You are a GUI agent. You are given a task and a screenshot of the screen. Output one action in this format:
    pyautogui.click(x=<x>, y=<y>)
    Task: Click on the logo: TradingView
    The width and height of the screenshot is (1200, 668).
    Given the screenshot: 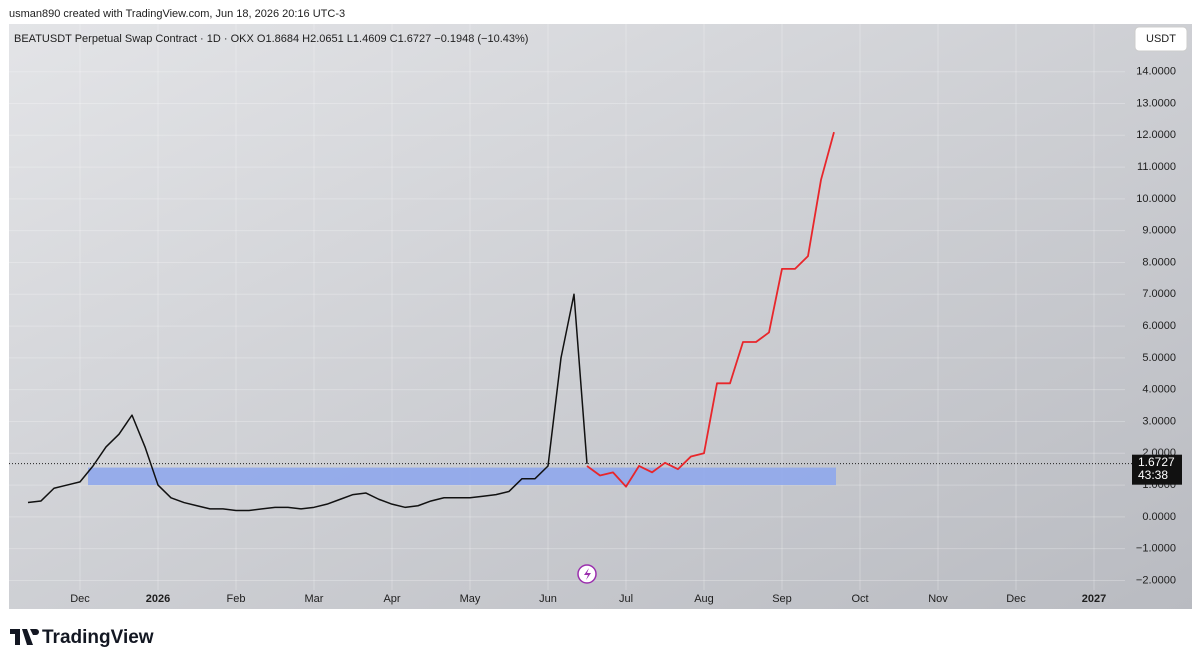 What is the action you would take?
    pyautogui.click(x=82, y=637)
    